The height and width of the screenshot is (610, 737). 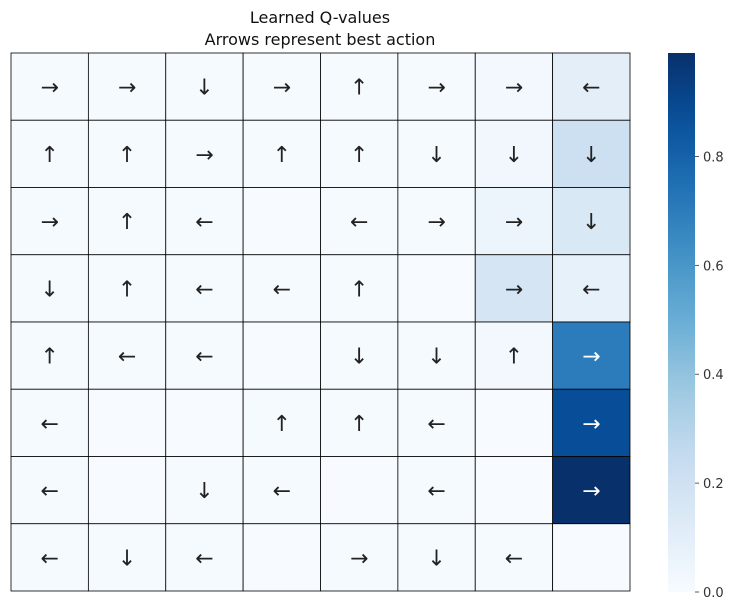 What do you see at coordinates (320, 39) in the screenshot?
I see `chart-subtitle: Arrows represent best action` at bounding box center [320, 39].